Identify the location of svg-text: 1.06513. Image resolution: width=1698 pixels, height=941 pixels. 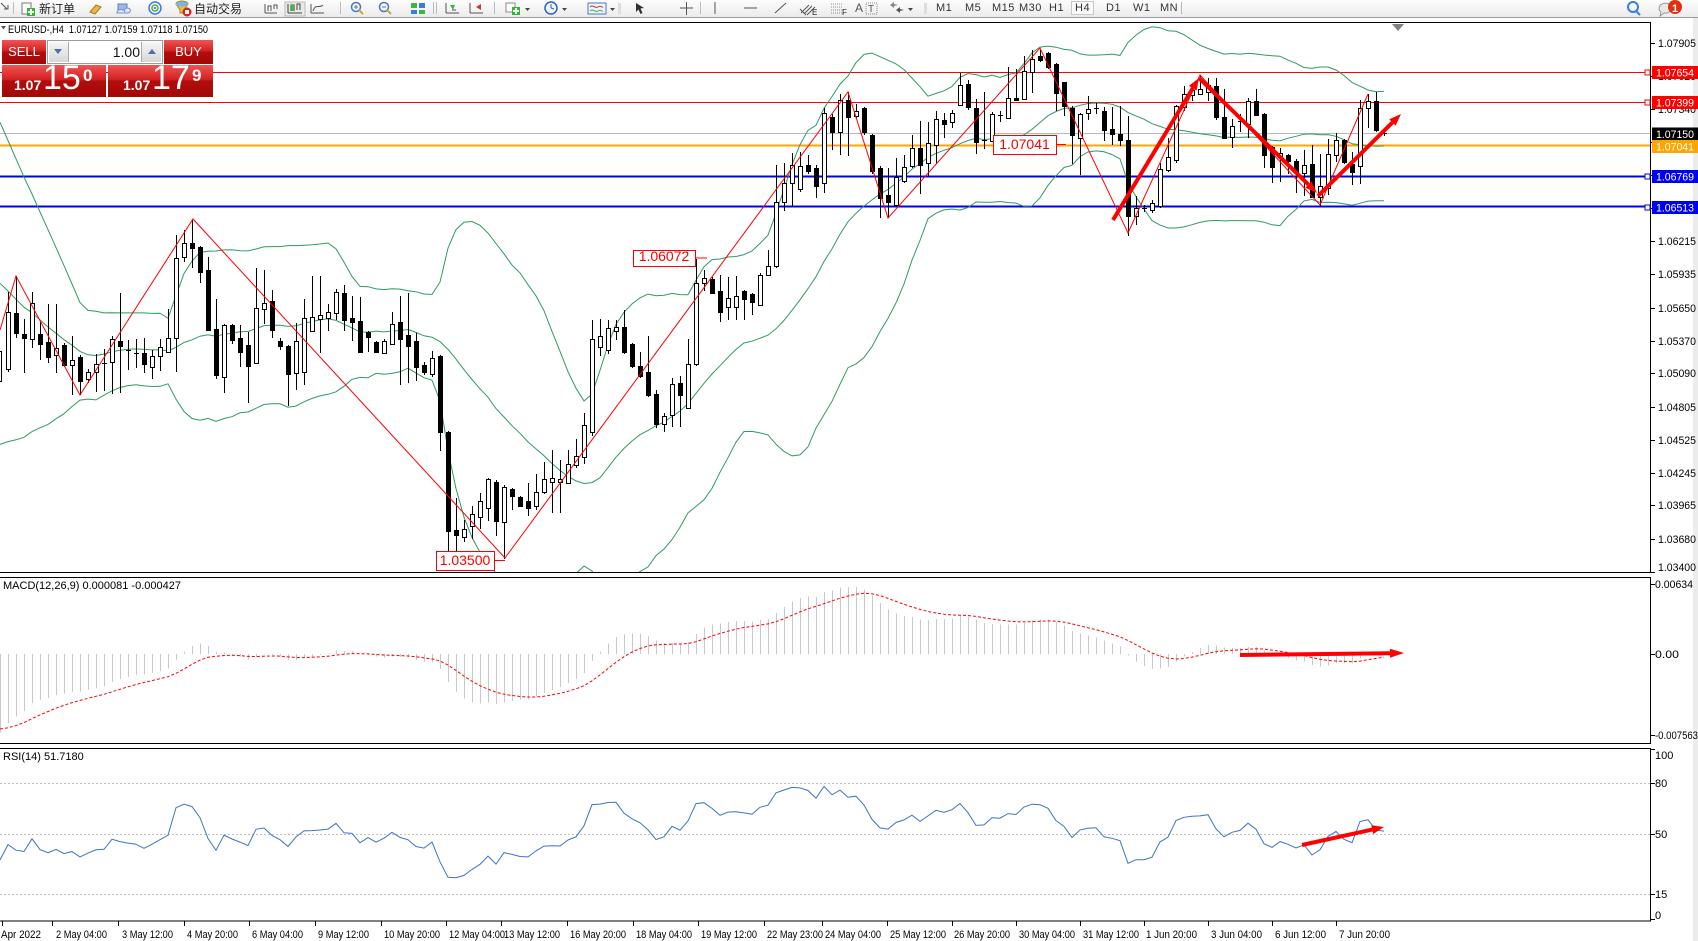
(1675, 209).